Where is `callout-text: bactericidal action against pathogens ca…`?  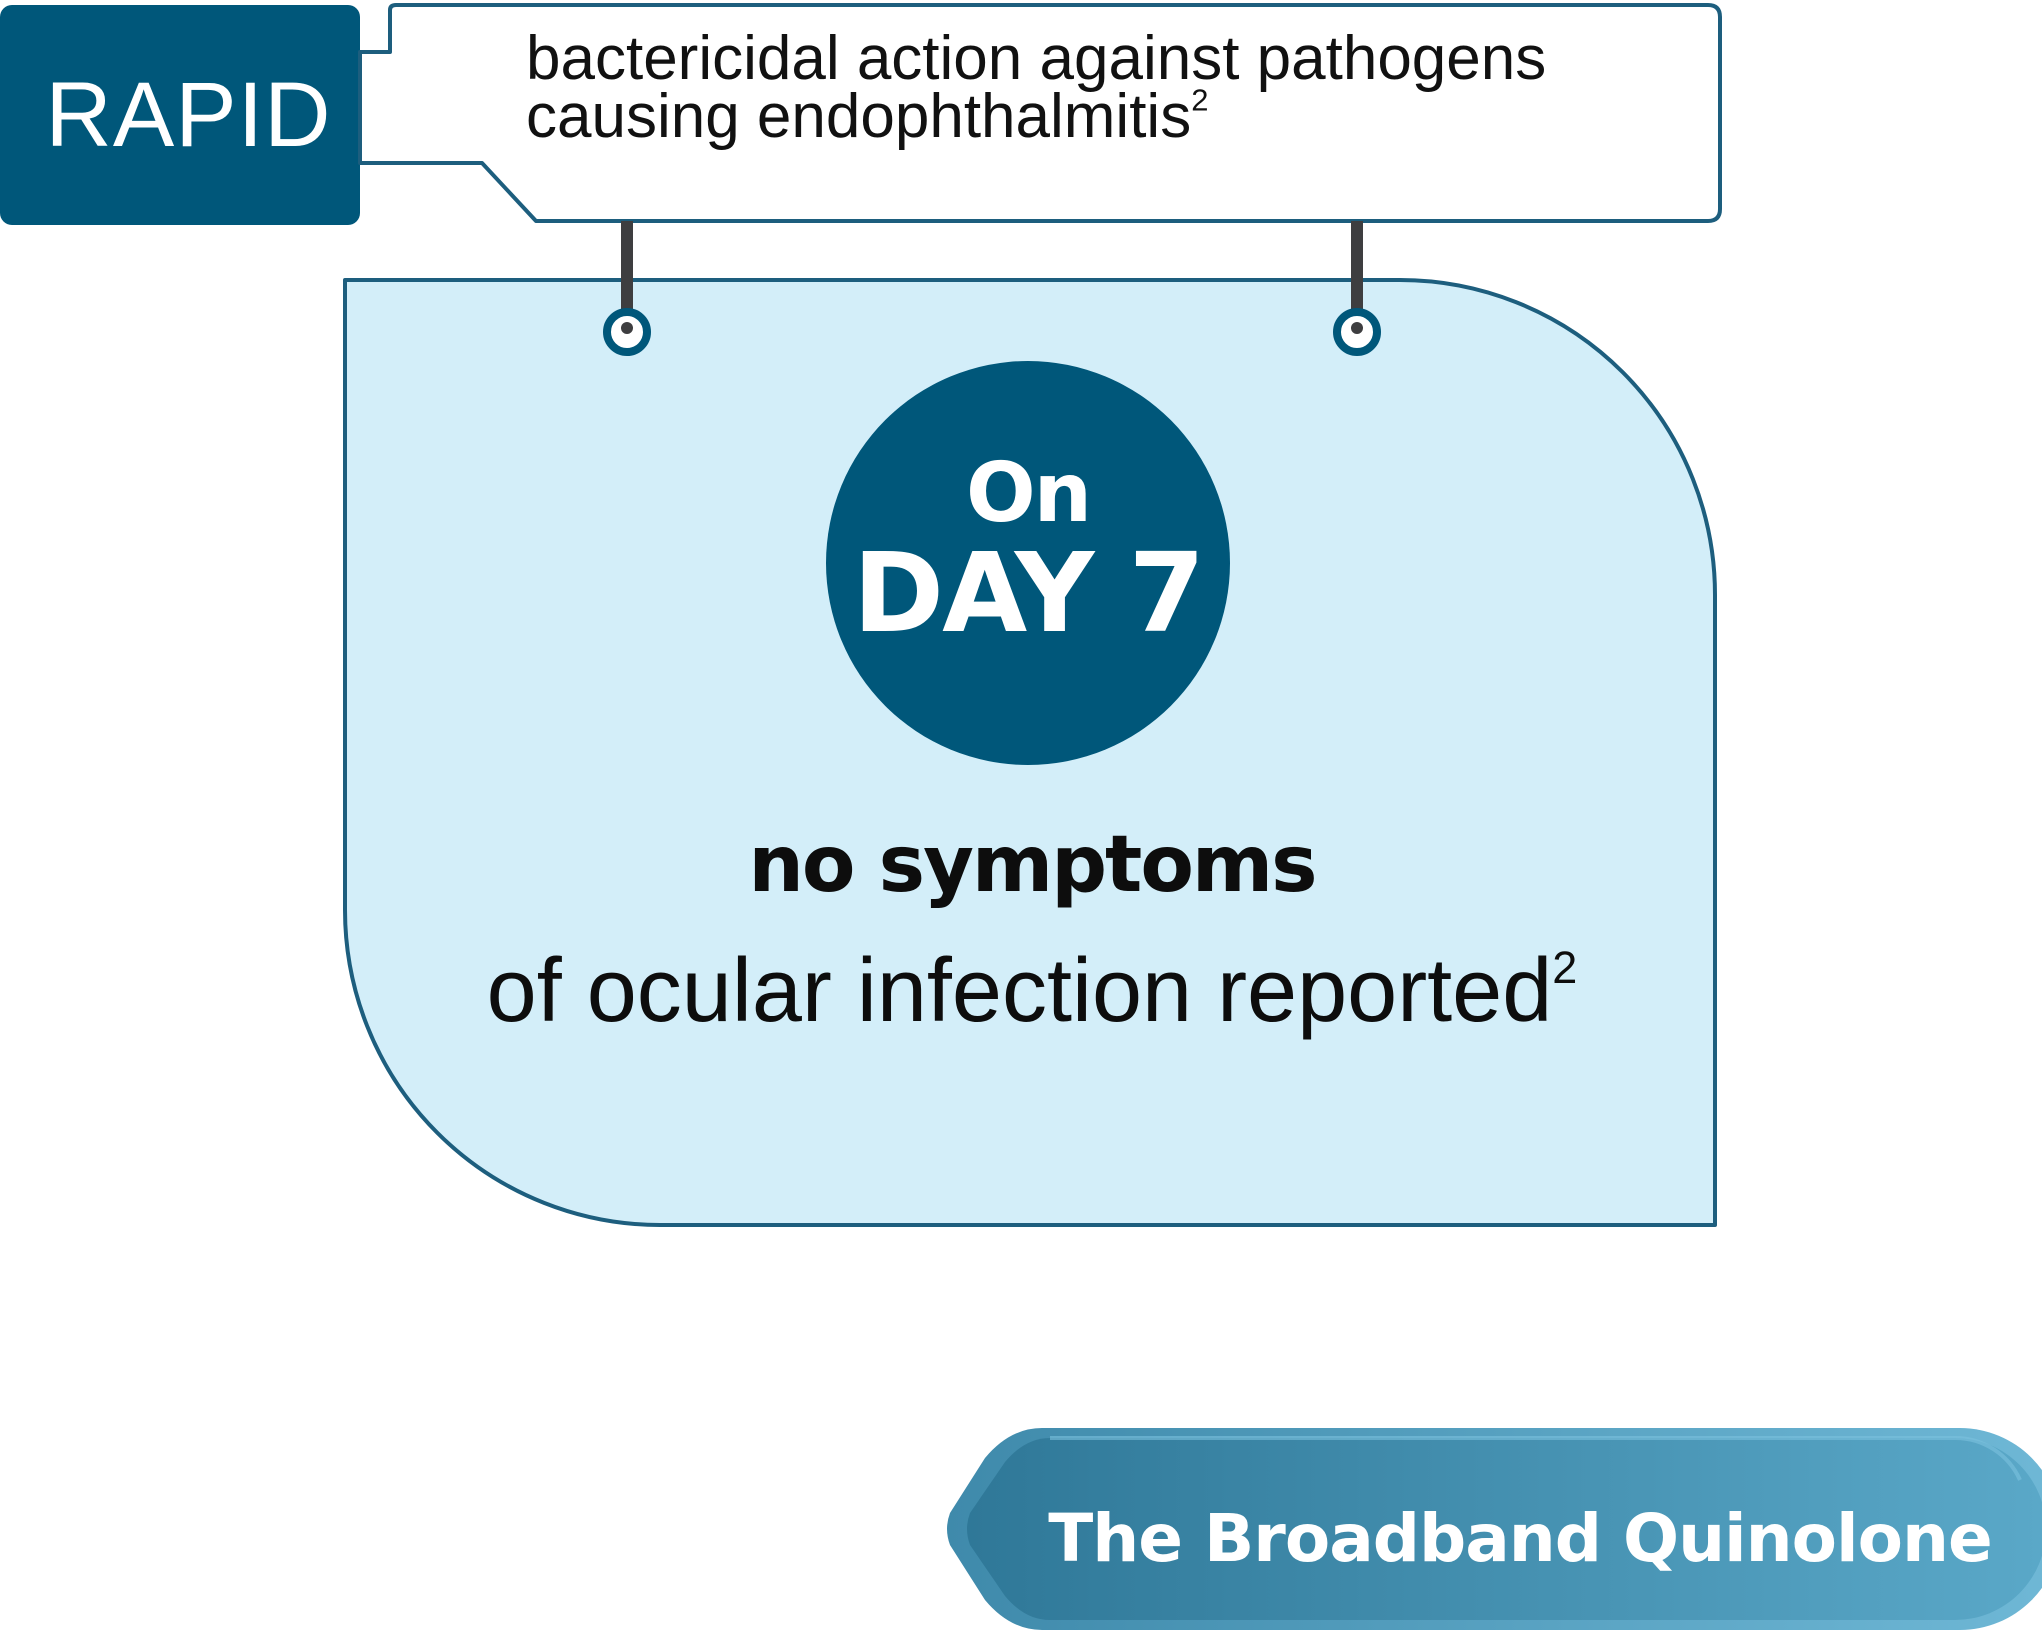 callout-text: bactericidal action against pathogens ca… is located at coordinates (1106, 87).